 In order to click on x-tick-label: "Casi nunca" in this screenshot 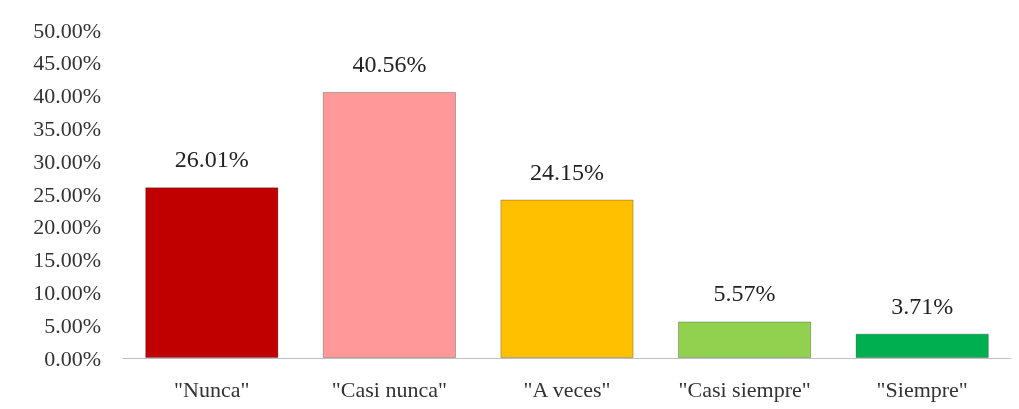, I will do `click(389, 389)`.